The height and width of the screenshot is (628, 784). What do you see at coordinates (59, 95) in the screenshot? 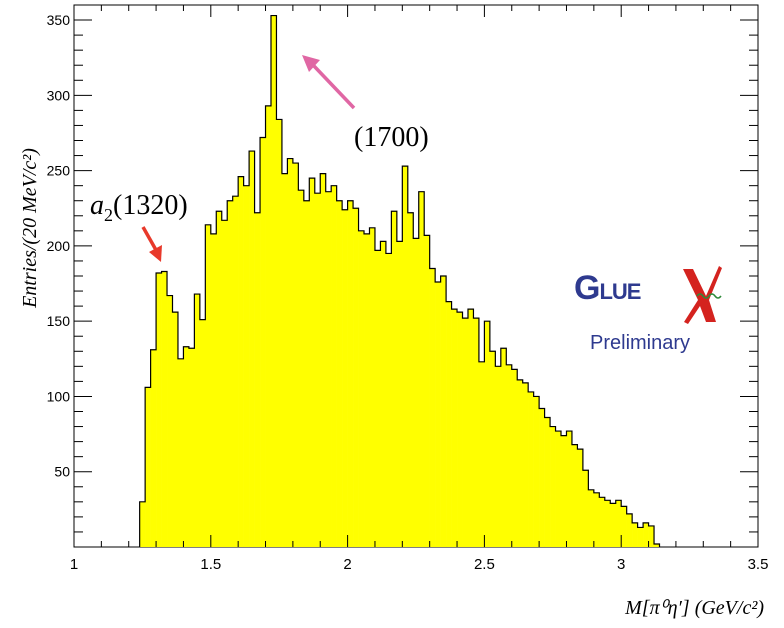
I see `y-tick-label: 300` at bounding box center [59, 95].